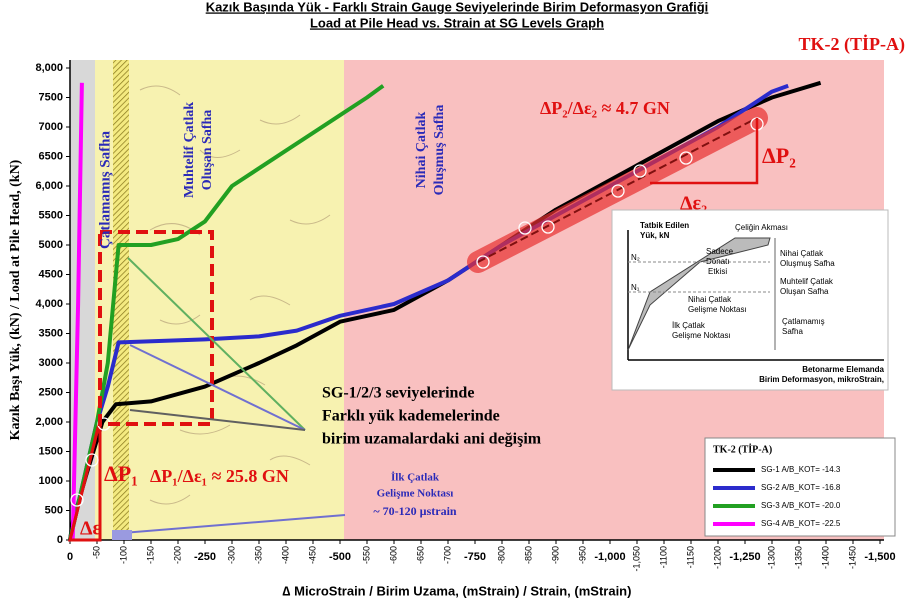 This screenshot has width=914, height=616. What do you see at coordinates (51, 127) in the screenshot?
I see `y-tick-label: 7000` at bounding box center [51, 127].